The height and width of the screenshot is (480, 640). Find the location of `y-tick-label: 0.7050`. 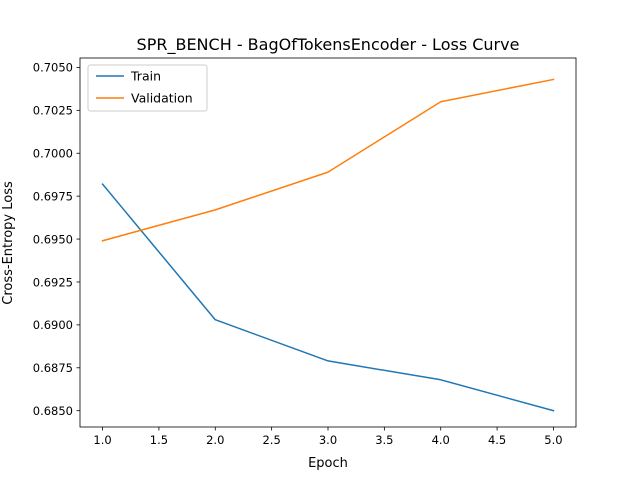

y-tick-label: 0.7050 is located at coordinates (53, 68).